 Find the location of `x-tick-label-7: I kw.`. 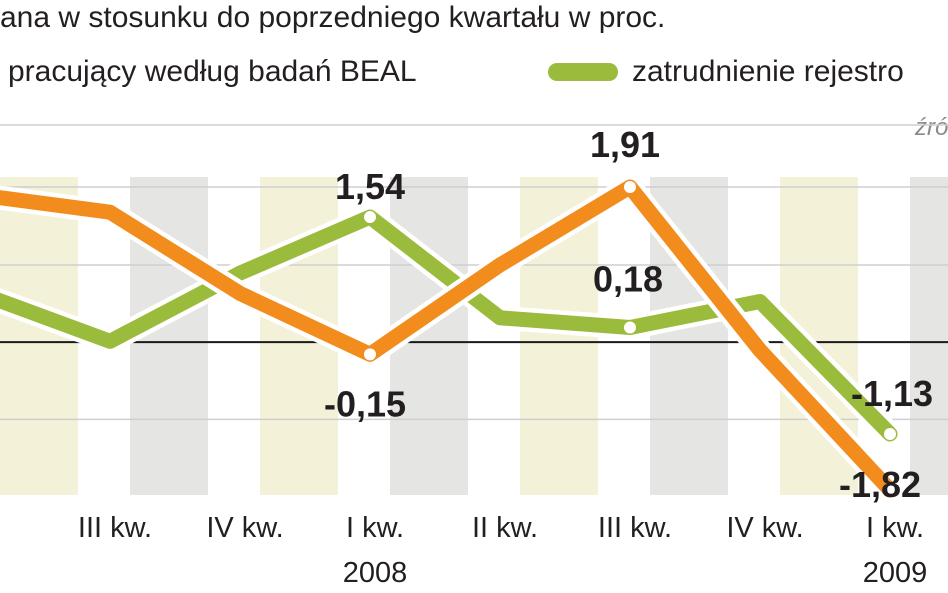

x-tick-label-7: I kw. is located at coordinates (895, 528).